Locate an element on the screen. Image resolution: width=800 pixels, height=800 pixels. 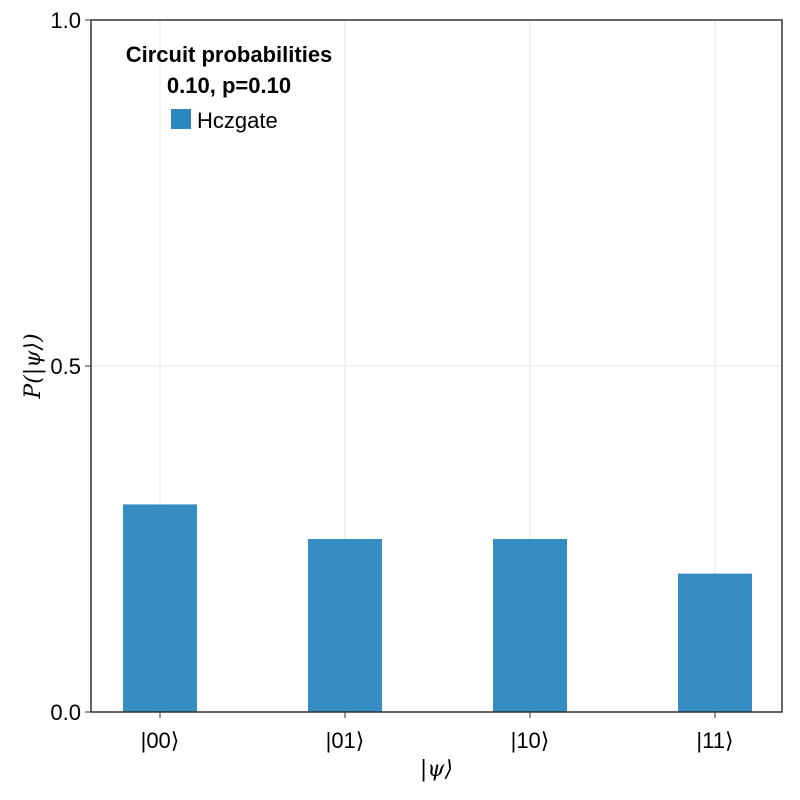
legend-subtitle: 0.10, p=0.10 is located at coordinates (229, 85).